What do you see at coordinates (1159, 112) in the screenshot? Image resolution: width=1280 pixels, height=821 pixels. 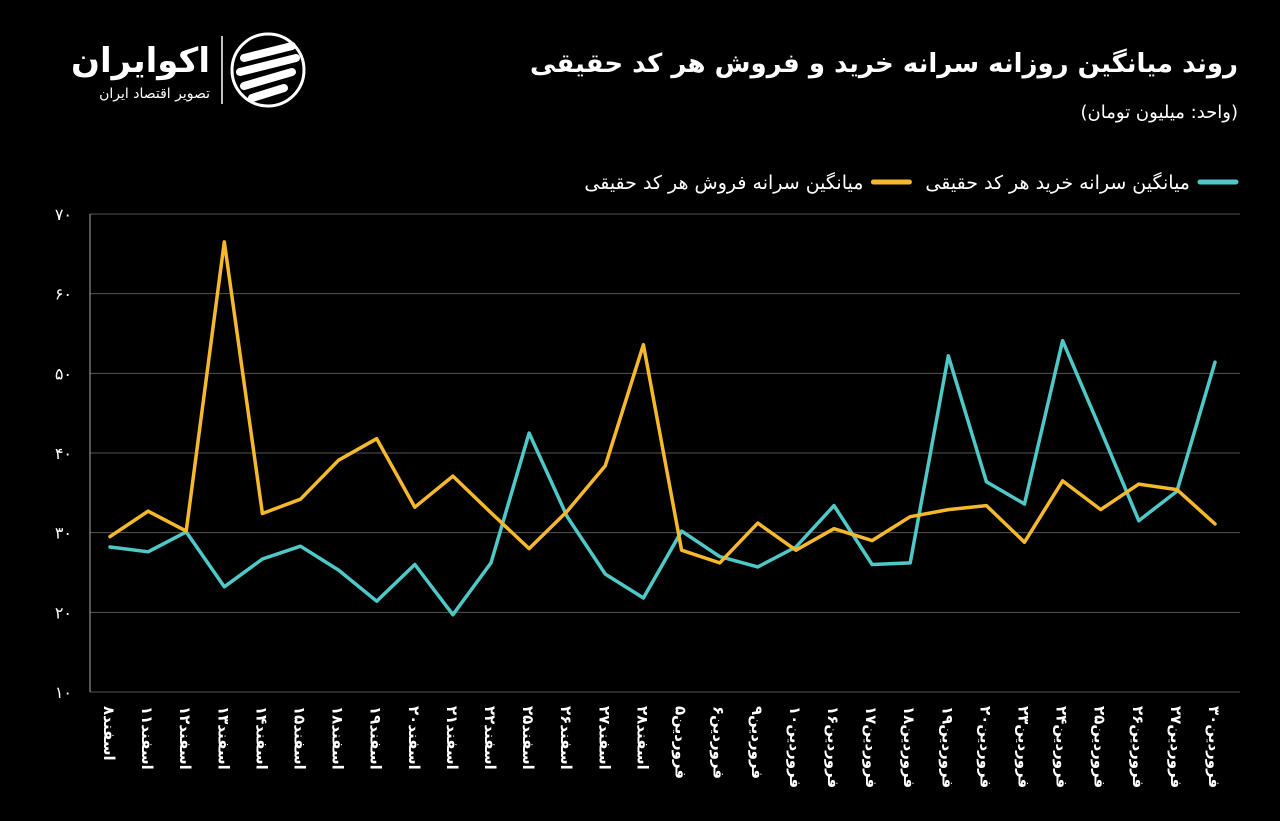 I see `chart-subtitle: (واحد: میلیون تومان)` at bounding box center [1159, 112].